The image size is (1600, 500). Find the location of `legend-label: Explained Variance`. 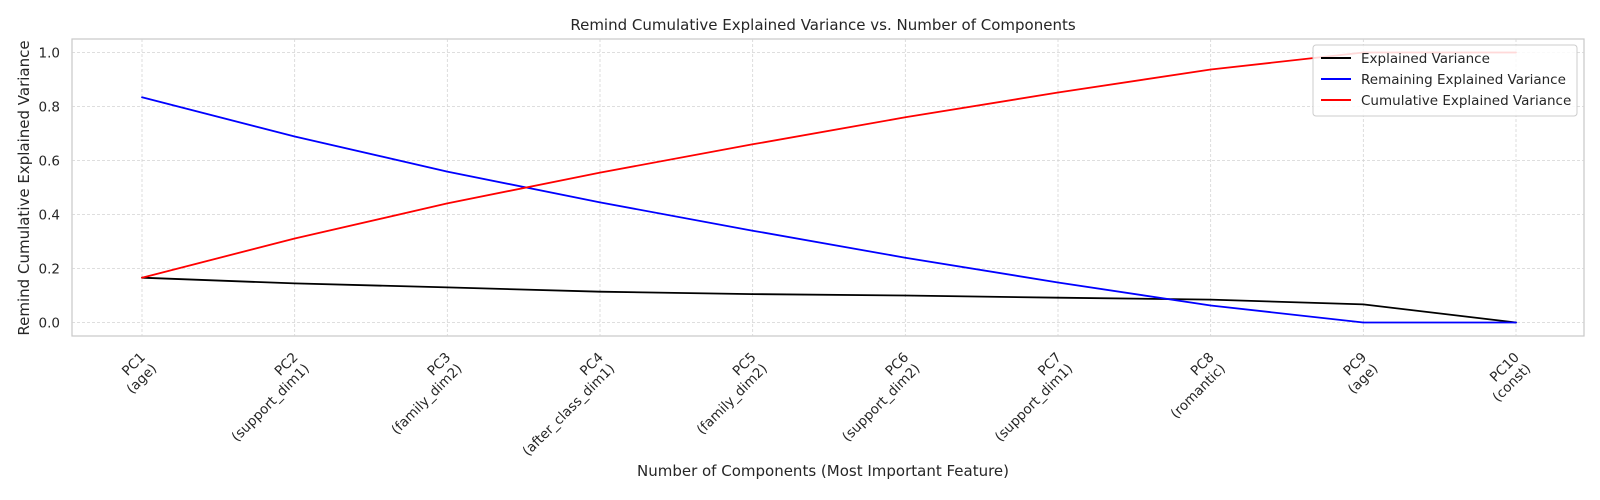

legend-label: Explained Variance is located at coordinates (1425, 59).